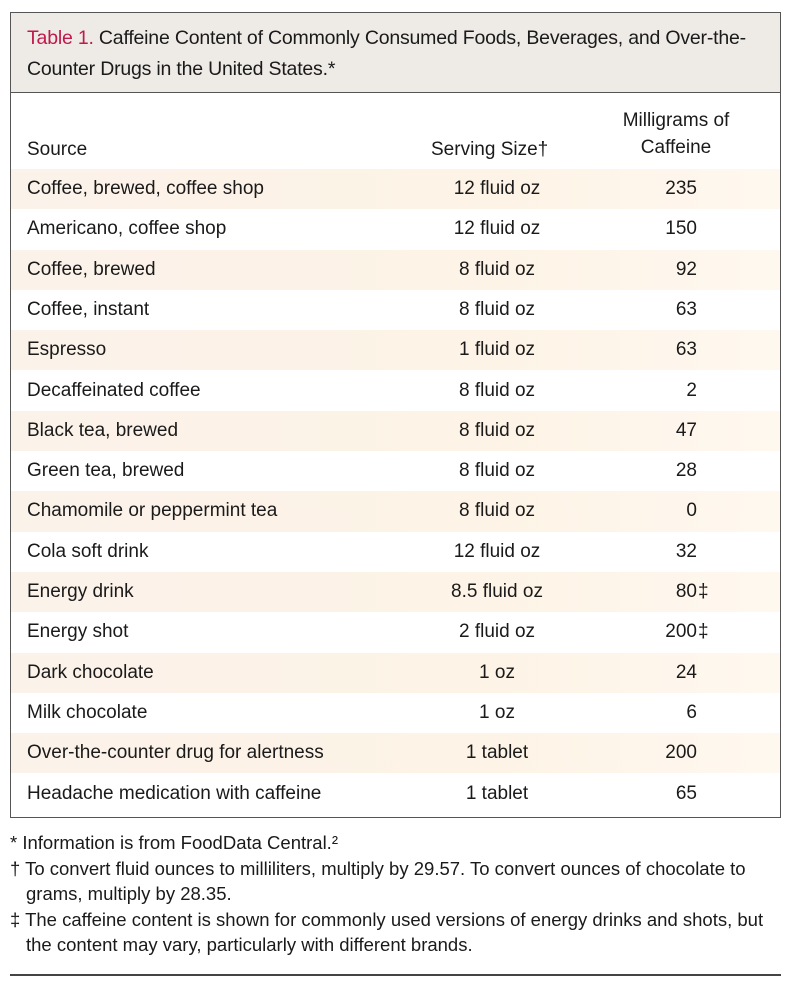 This screenshot has width=792, height=984. I want to click on cell-source: Energy shot, so click(78, 632).